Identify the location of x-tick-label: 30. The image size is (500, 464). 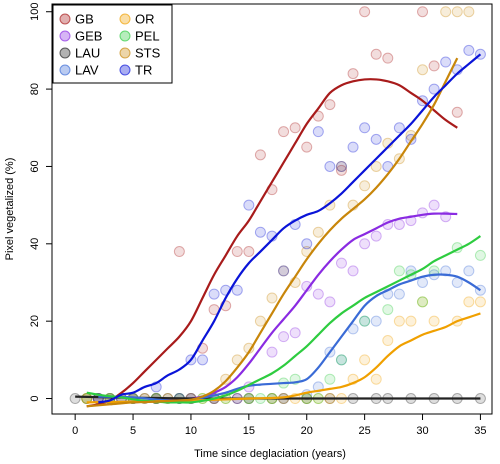
(422, 431).